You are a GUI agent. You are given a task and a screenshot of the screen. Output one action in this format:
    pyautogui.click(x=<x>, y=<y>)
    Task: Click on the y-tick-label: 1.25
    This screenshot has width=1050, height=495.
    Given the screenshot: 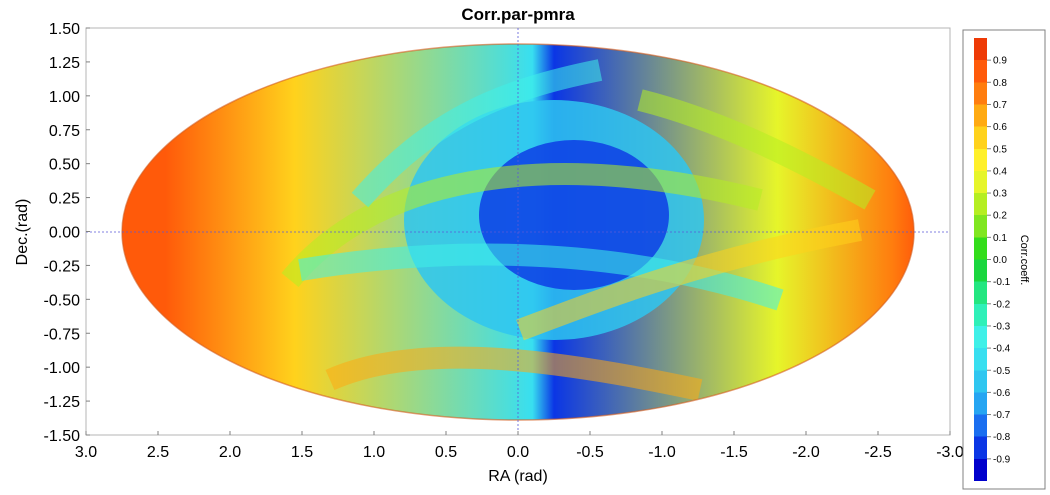 What is the action you would take?
    pyautogui.click(x=64, y=63)
    